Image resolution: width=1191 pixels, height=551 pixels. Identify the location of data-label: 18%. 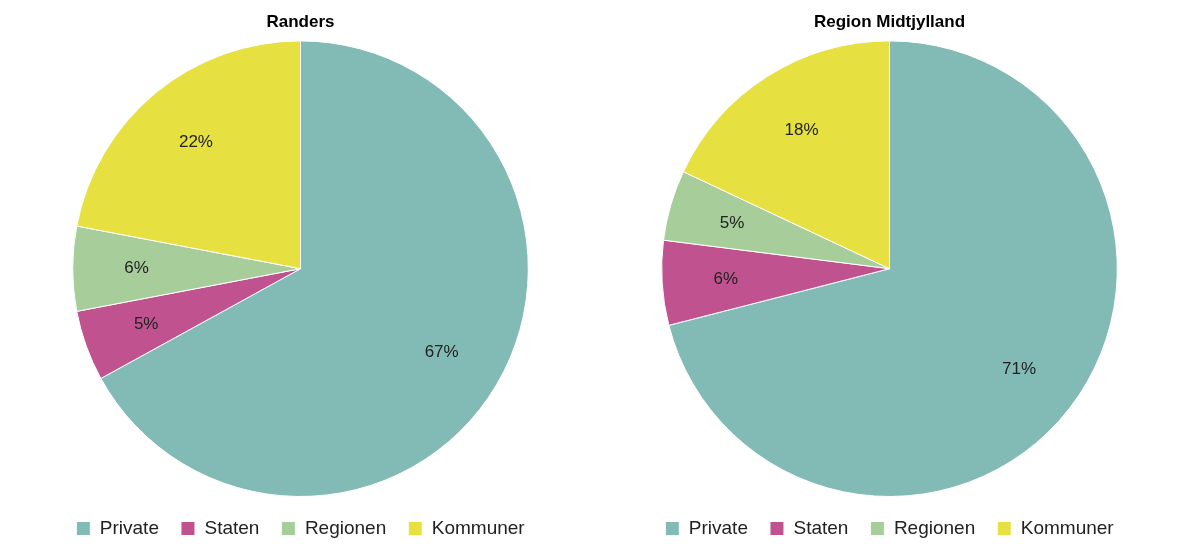
(801, 129).